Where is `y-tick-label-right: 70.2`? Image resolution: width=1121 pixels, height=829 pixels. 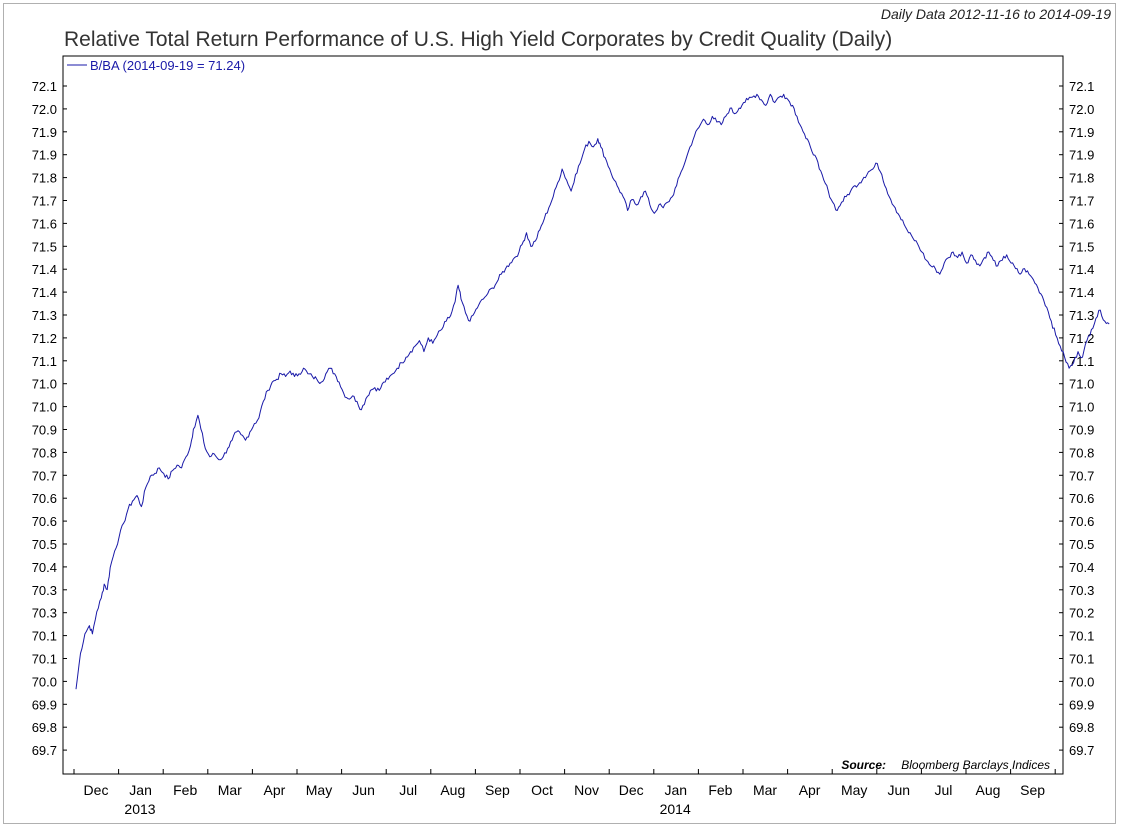 y-tick-label-right: 70.2 is located at coordinates (1081, 613).